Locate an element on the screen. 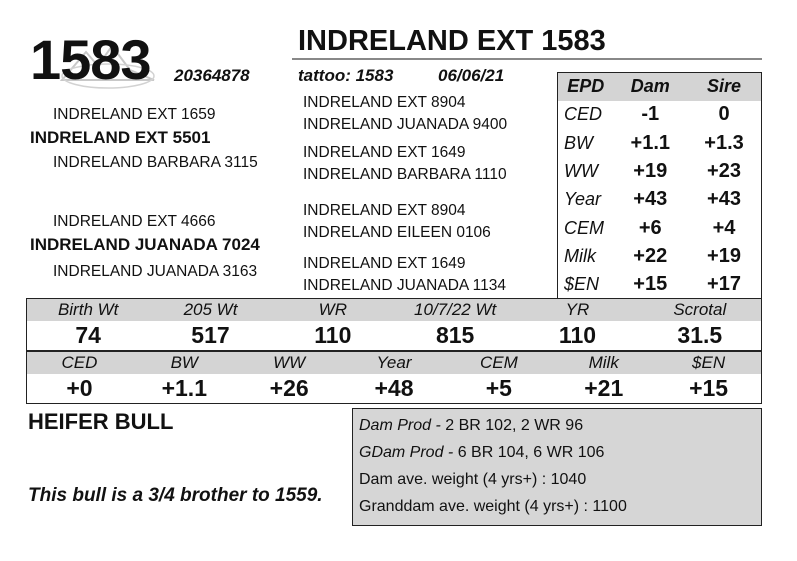  sire-dam: INDRELAND BARBARA 3115 is located at coordinates (155, 162).